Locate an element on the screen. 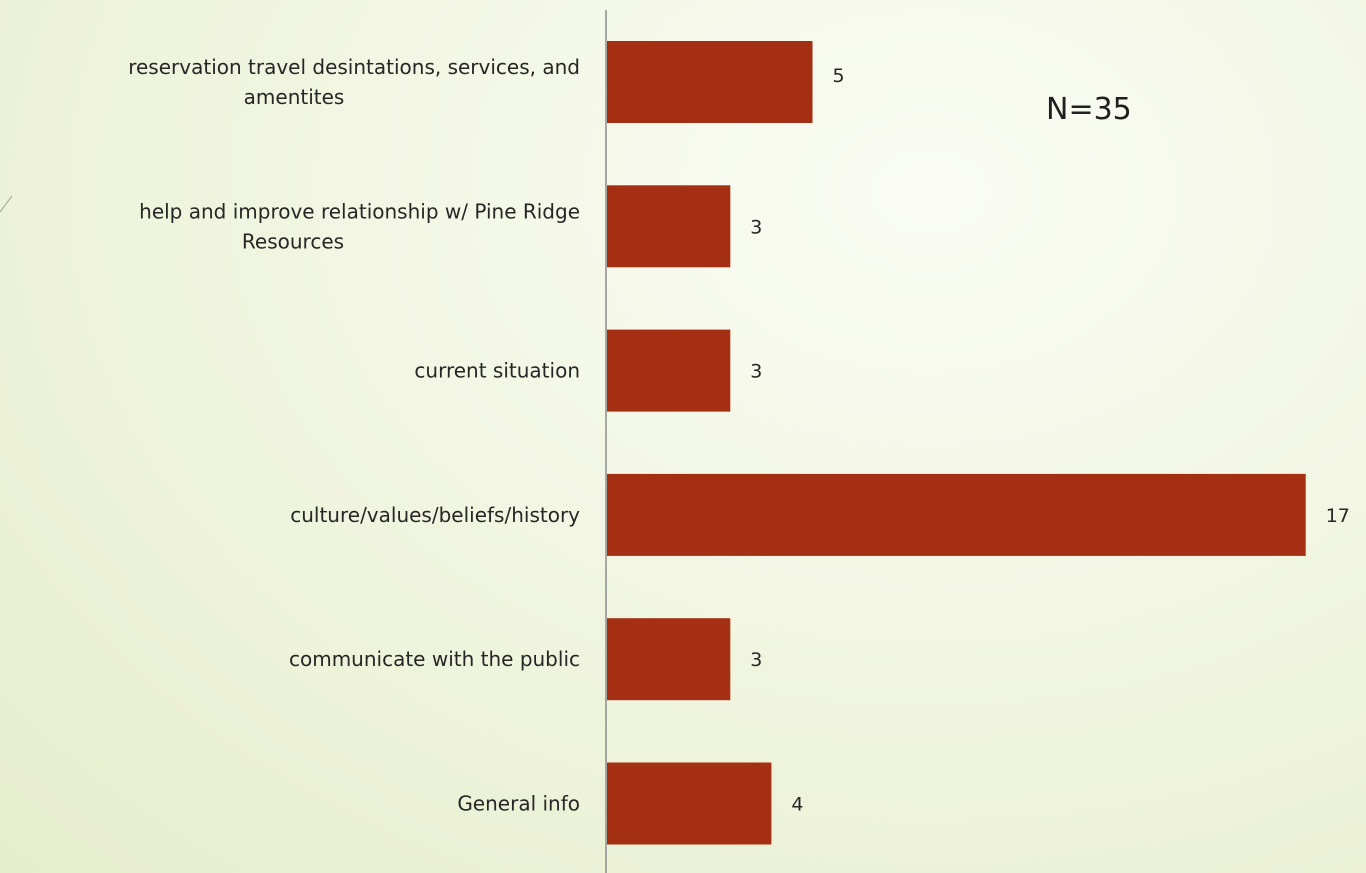 This screenshot has height=873, width=1366. category-label-4: culture/values/beliefs/history is located at coordinates (435, 515).